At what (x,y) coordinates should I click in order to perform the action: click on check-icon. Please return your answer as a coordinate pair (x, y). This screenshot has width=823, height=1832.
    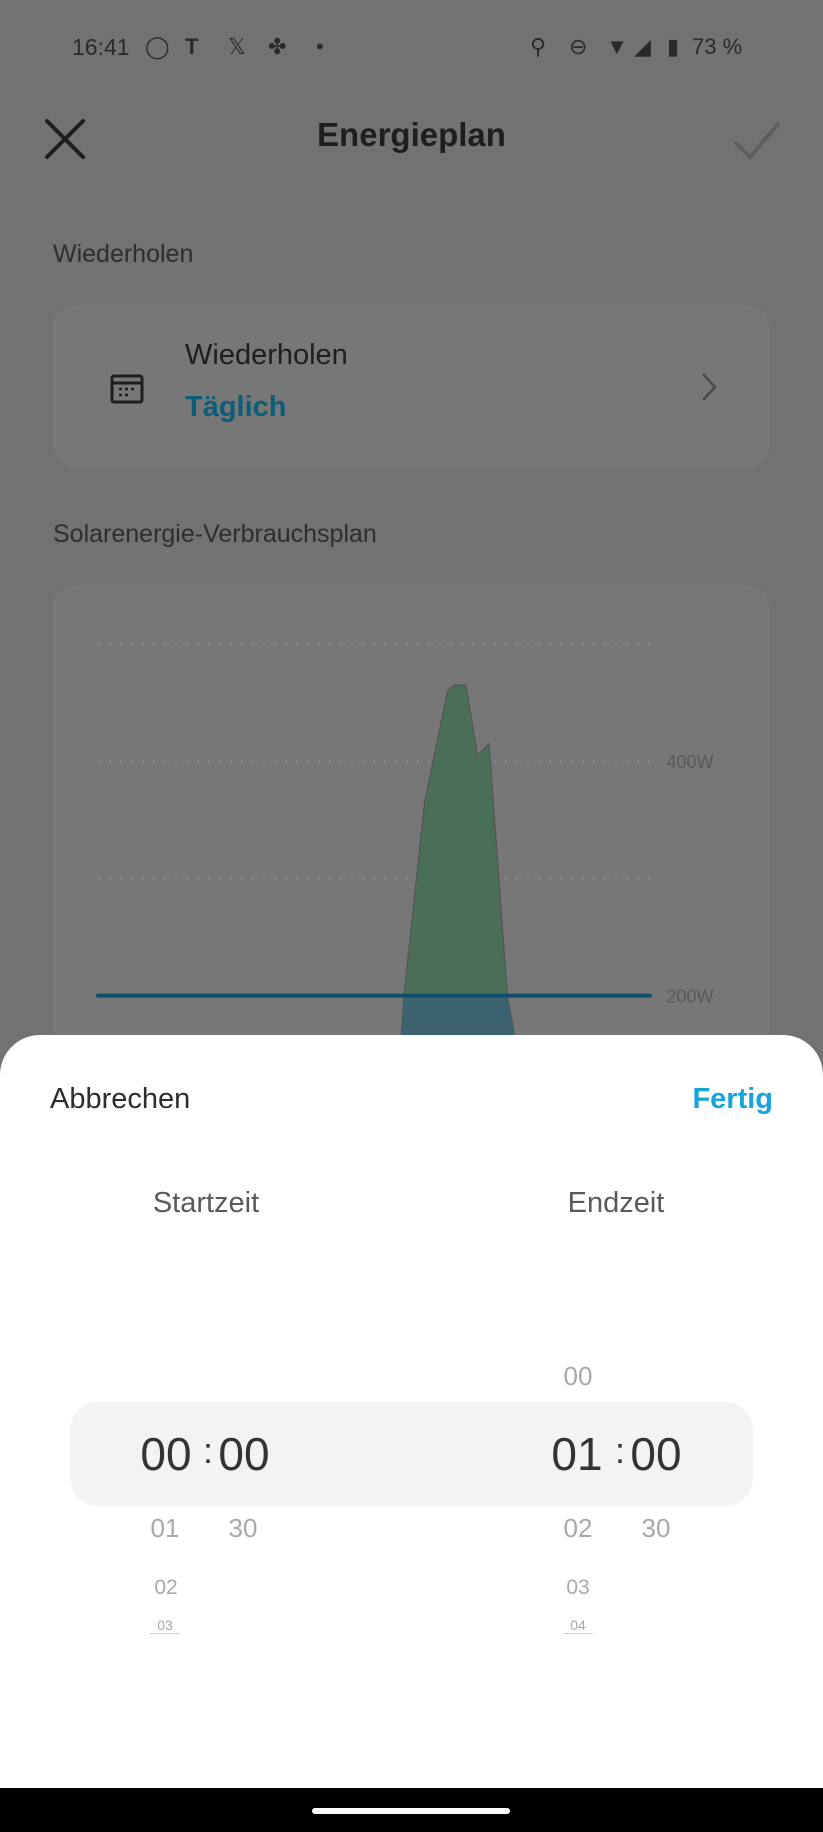
    Looking at the image, I should click on (757, 140).